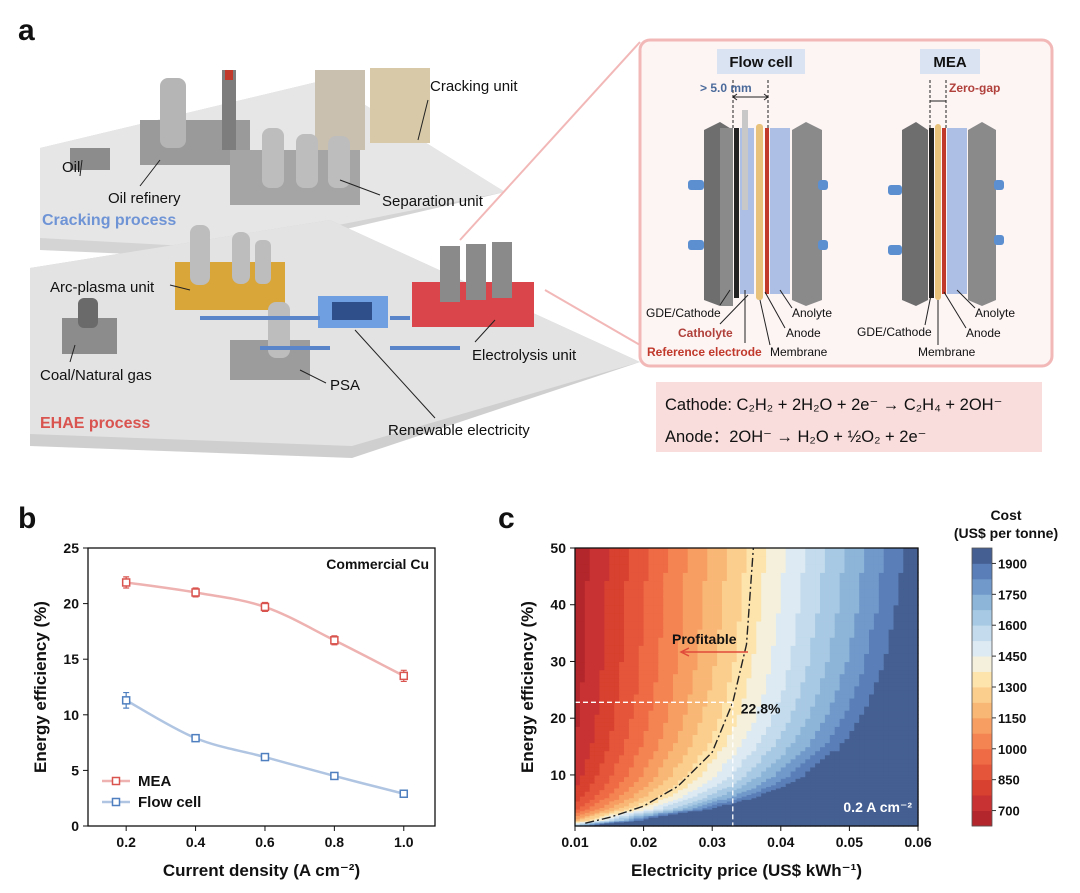 Image resolution: width=1080 pixels, height=893 pixels. I want to click on equation: Anode：2OH⁻ → H₂O + ½O₂ + 2e⁻, so click(795, 437).